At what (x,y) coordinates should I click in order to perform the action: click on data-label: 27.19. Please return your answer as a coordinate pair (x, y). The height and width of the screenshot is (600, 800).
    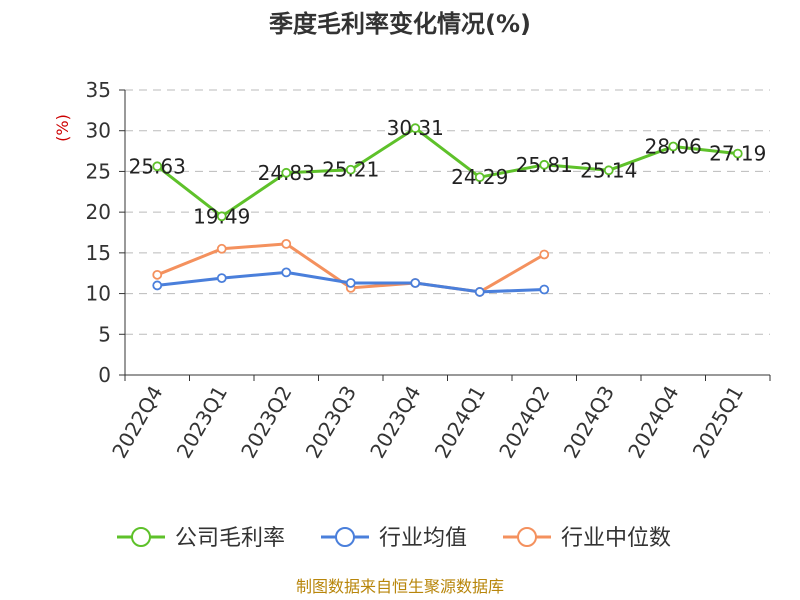
    Looking at the image, I should click on (737, 154).